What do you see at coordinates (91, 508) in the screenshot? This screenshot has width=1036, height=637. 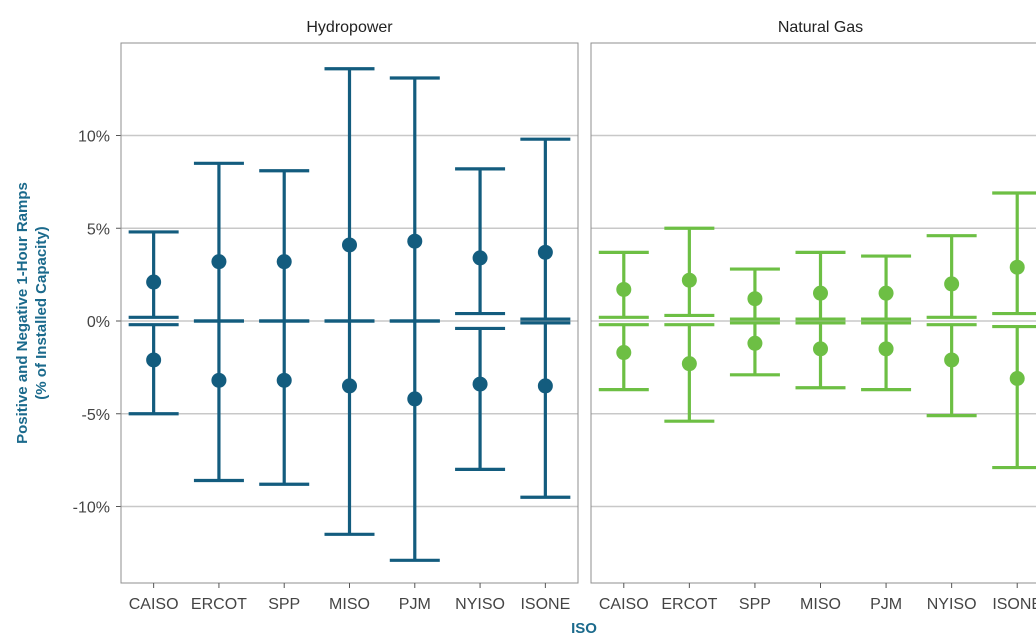 I see `y-tick-label: -10%` at bounding box center [91, 508].